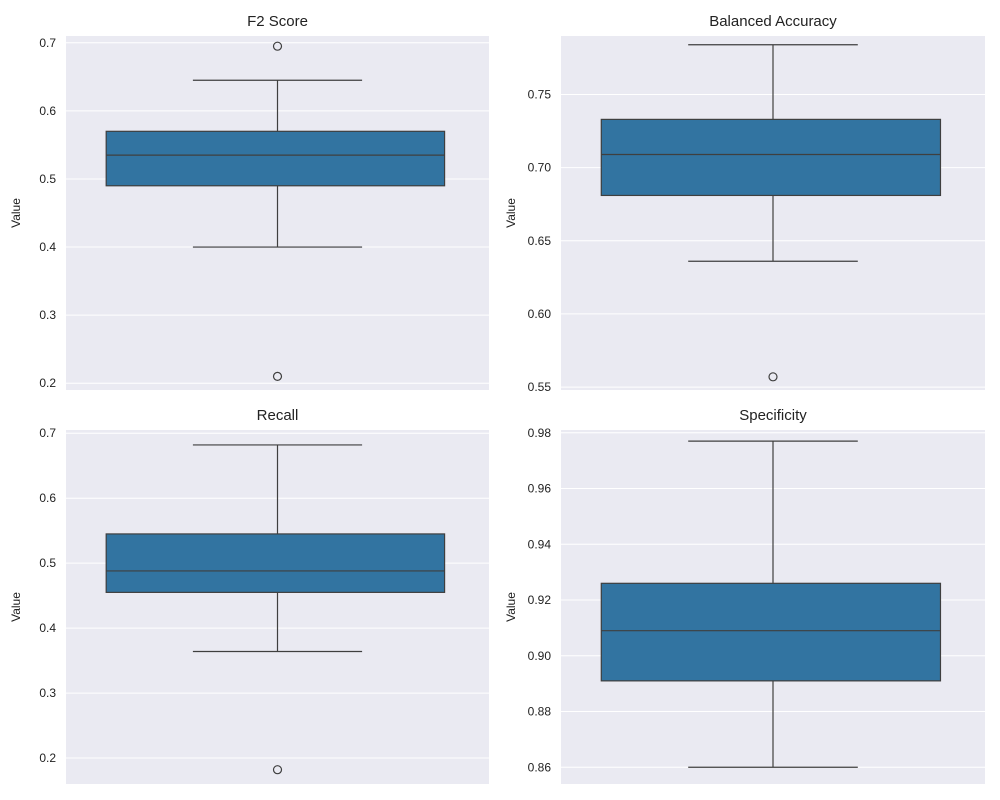  I want to click on chart-title: Specificity, so click(773, 415).